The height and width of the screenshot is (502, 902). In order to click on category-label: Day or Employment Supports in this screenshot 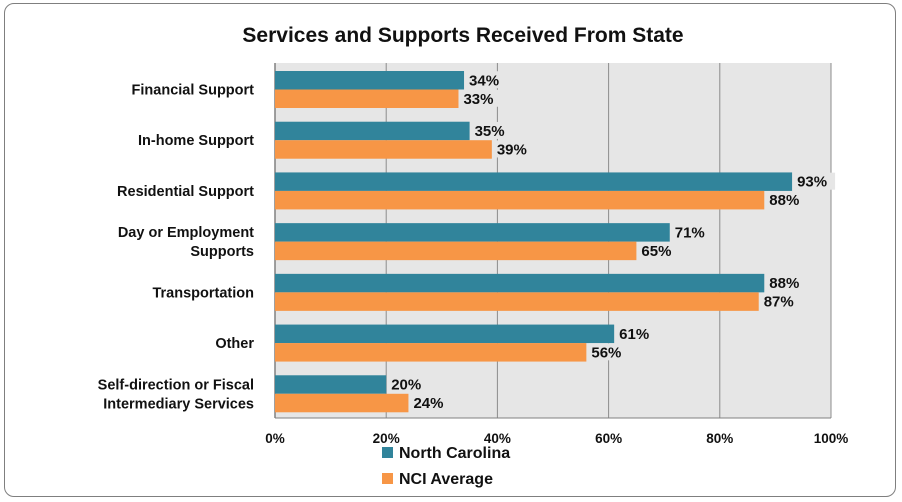, I will do `click(186, 242)`.